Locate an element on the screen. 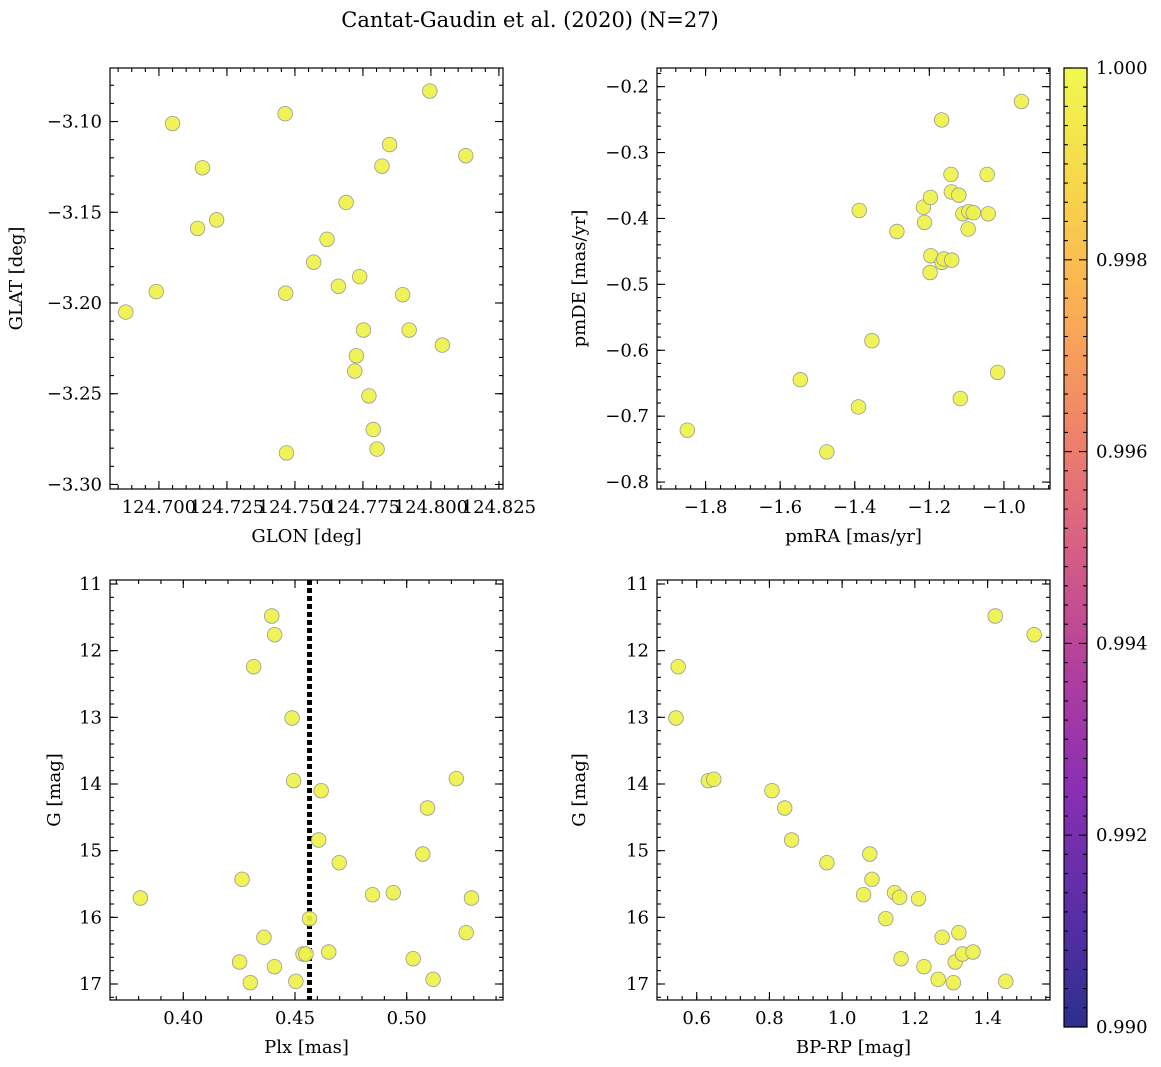 This screenshot has width=1161, height=1067. y-tick-label: −3.30 is located at coordinates (74, 484).